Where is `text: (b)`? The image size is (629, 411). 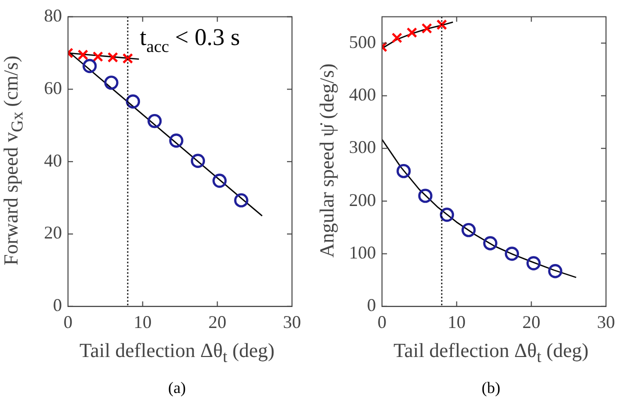
text: (b) is located at coordinates (491, 389).